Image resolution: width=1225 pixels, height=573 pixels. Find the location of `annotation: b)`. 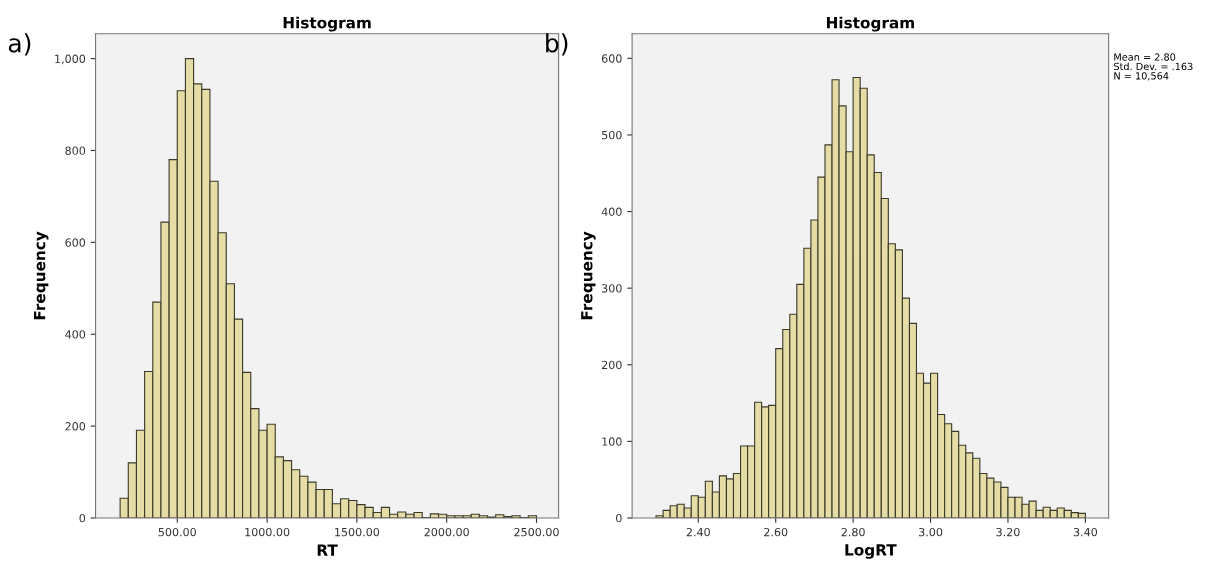

annotation: b) is located at coordinates (557, 44).